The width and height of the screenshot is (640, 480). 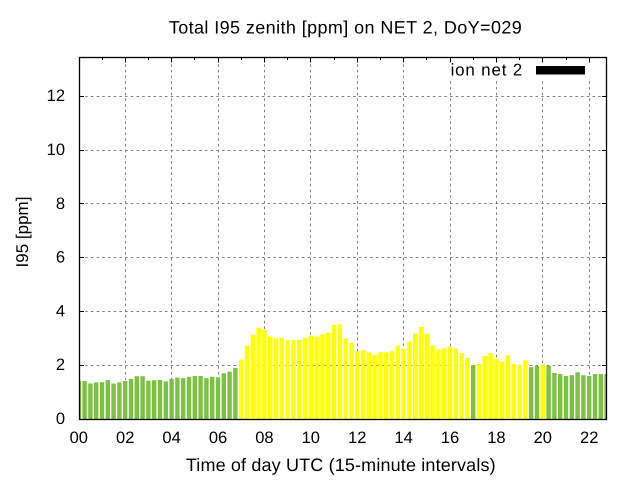 What do you see at coordinates (487, 70) in the screenshot?
I see `svg-text: ion net 2` at bounding box center [487, 70].